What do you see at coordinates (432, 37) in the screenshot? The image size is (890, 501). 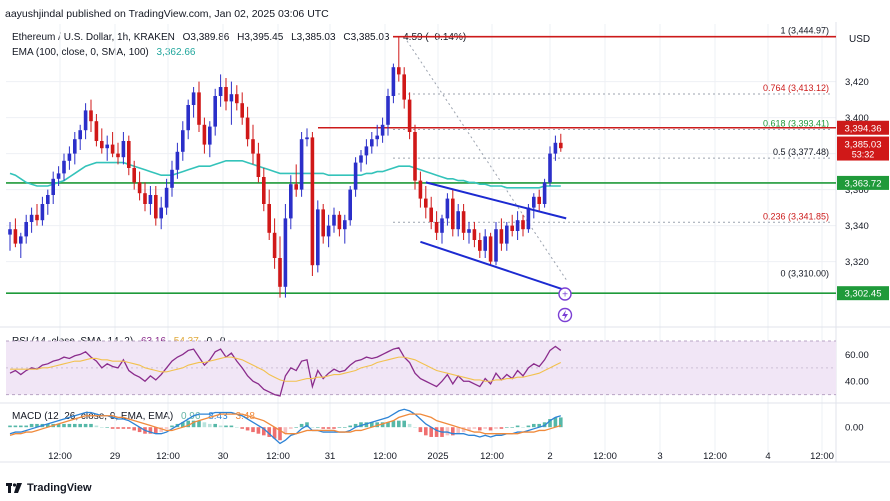 I see `change-value: −4.59 (−0.14%)` at bounding box center [432, 37].